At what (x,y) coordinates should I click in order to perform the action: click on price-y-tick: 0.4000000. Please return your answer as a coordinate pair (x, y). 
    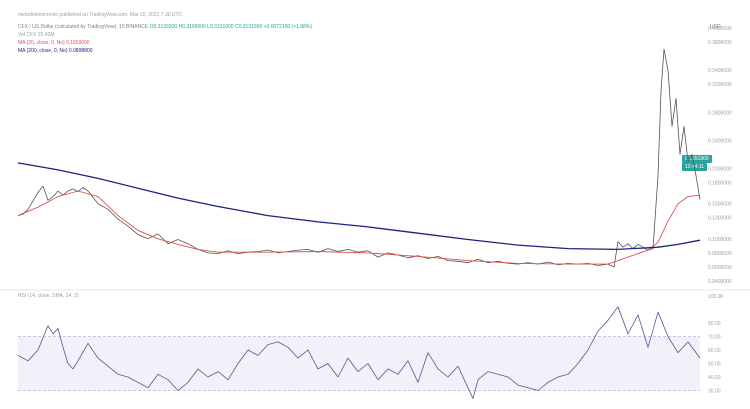
    Looking at the image, I should click on (720, 29).